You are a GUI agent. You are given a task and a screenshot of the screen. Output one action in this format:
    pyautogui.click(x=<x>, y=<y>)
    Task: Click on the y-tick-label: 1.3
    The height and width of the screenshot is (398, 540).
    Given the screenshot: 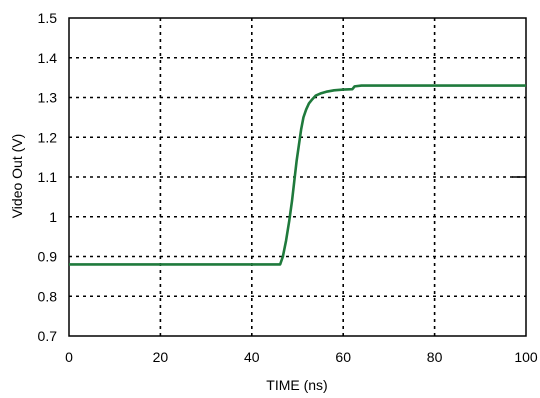 What is the action you would take?
    pyautogui.click(x=48, y=98)
    